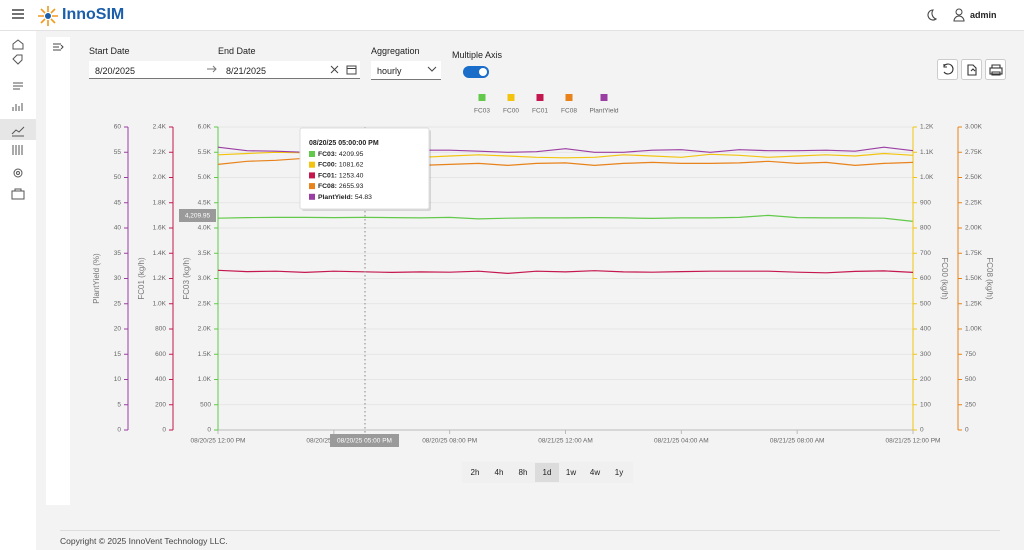 This screenshot has width=1024, height=550. What do you see at coordinates (971, 69) in the screenshot?
I see `toolbar` at bounding box center [971, 69].